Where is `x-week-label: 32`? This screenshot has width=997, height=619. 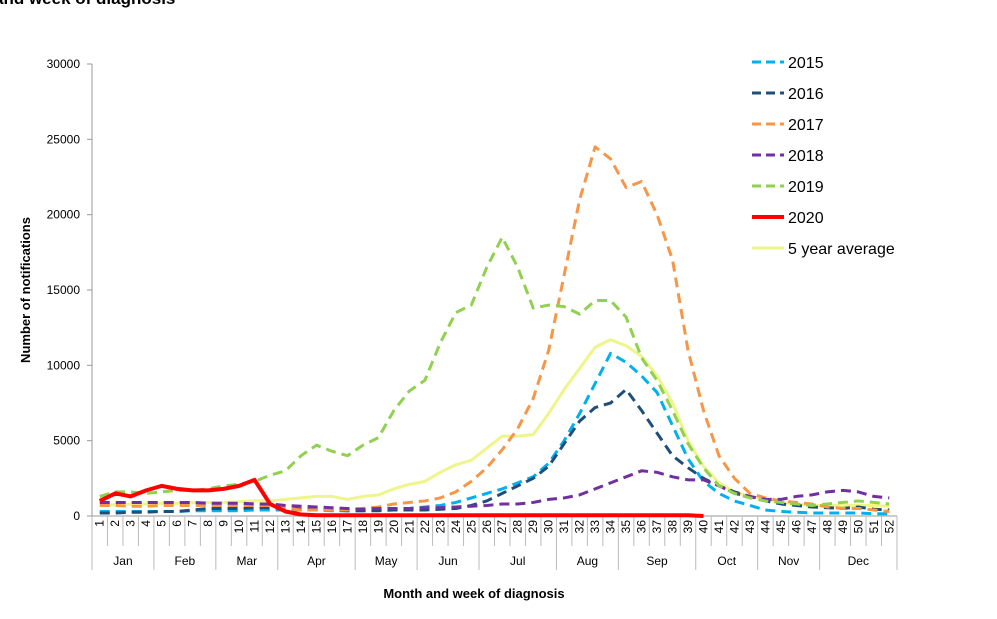
x-week-label: 32 is located at coordinates (580, 527).